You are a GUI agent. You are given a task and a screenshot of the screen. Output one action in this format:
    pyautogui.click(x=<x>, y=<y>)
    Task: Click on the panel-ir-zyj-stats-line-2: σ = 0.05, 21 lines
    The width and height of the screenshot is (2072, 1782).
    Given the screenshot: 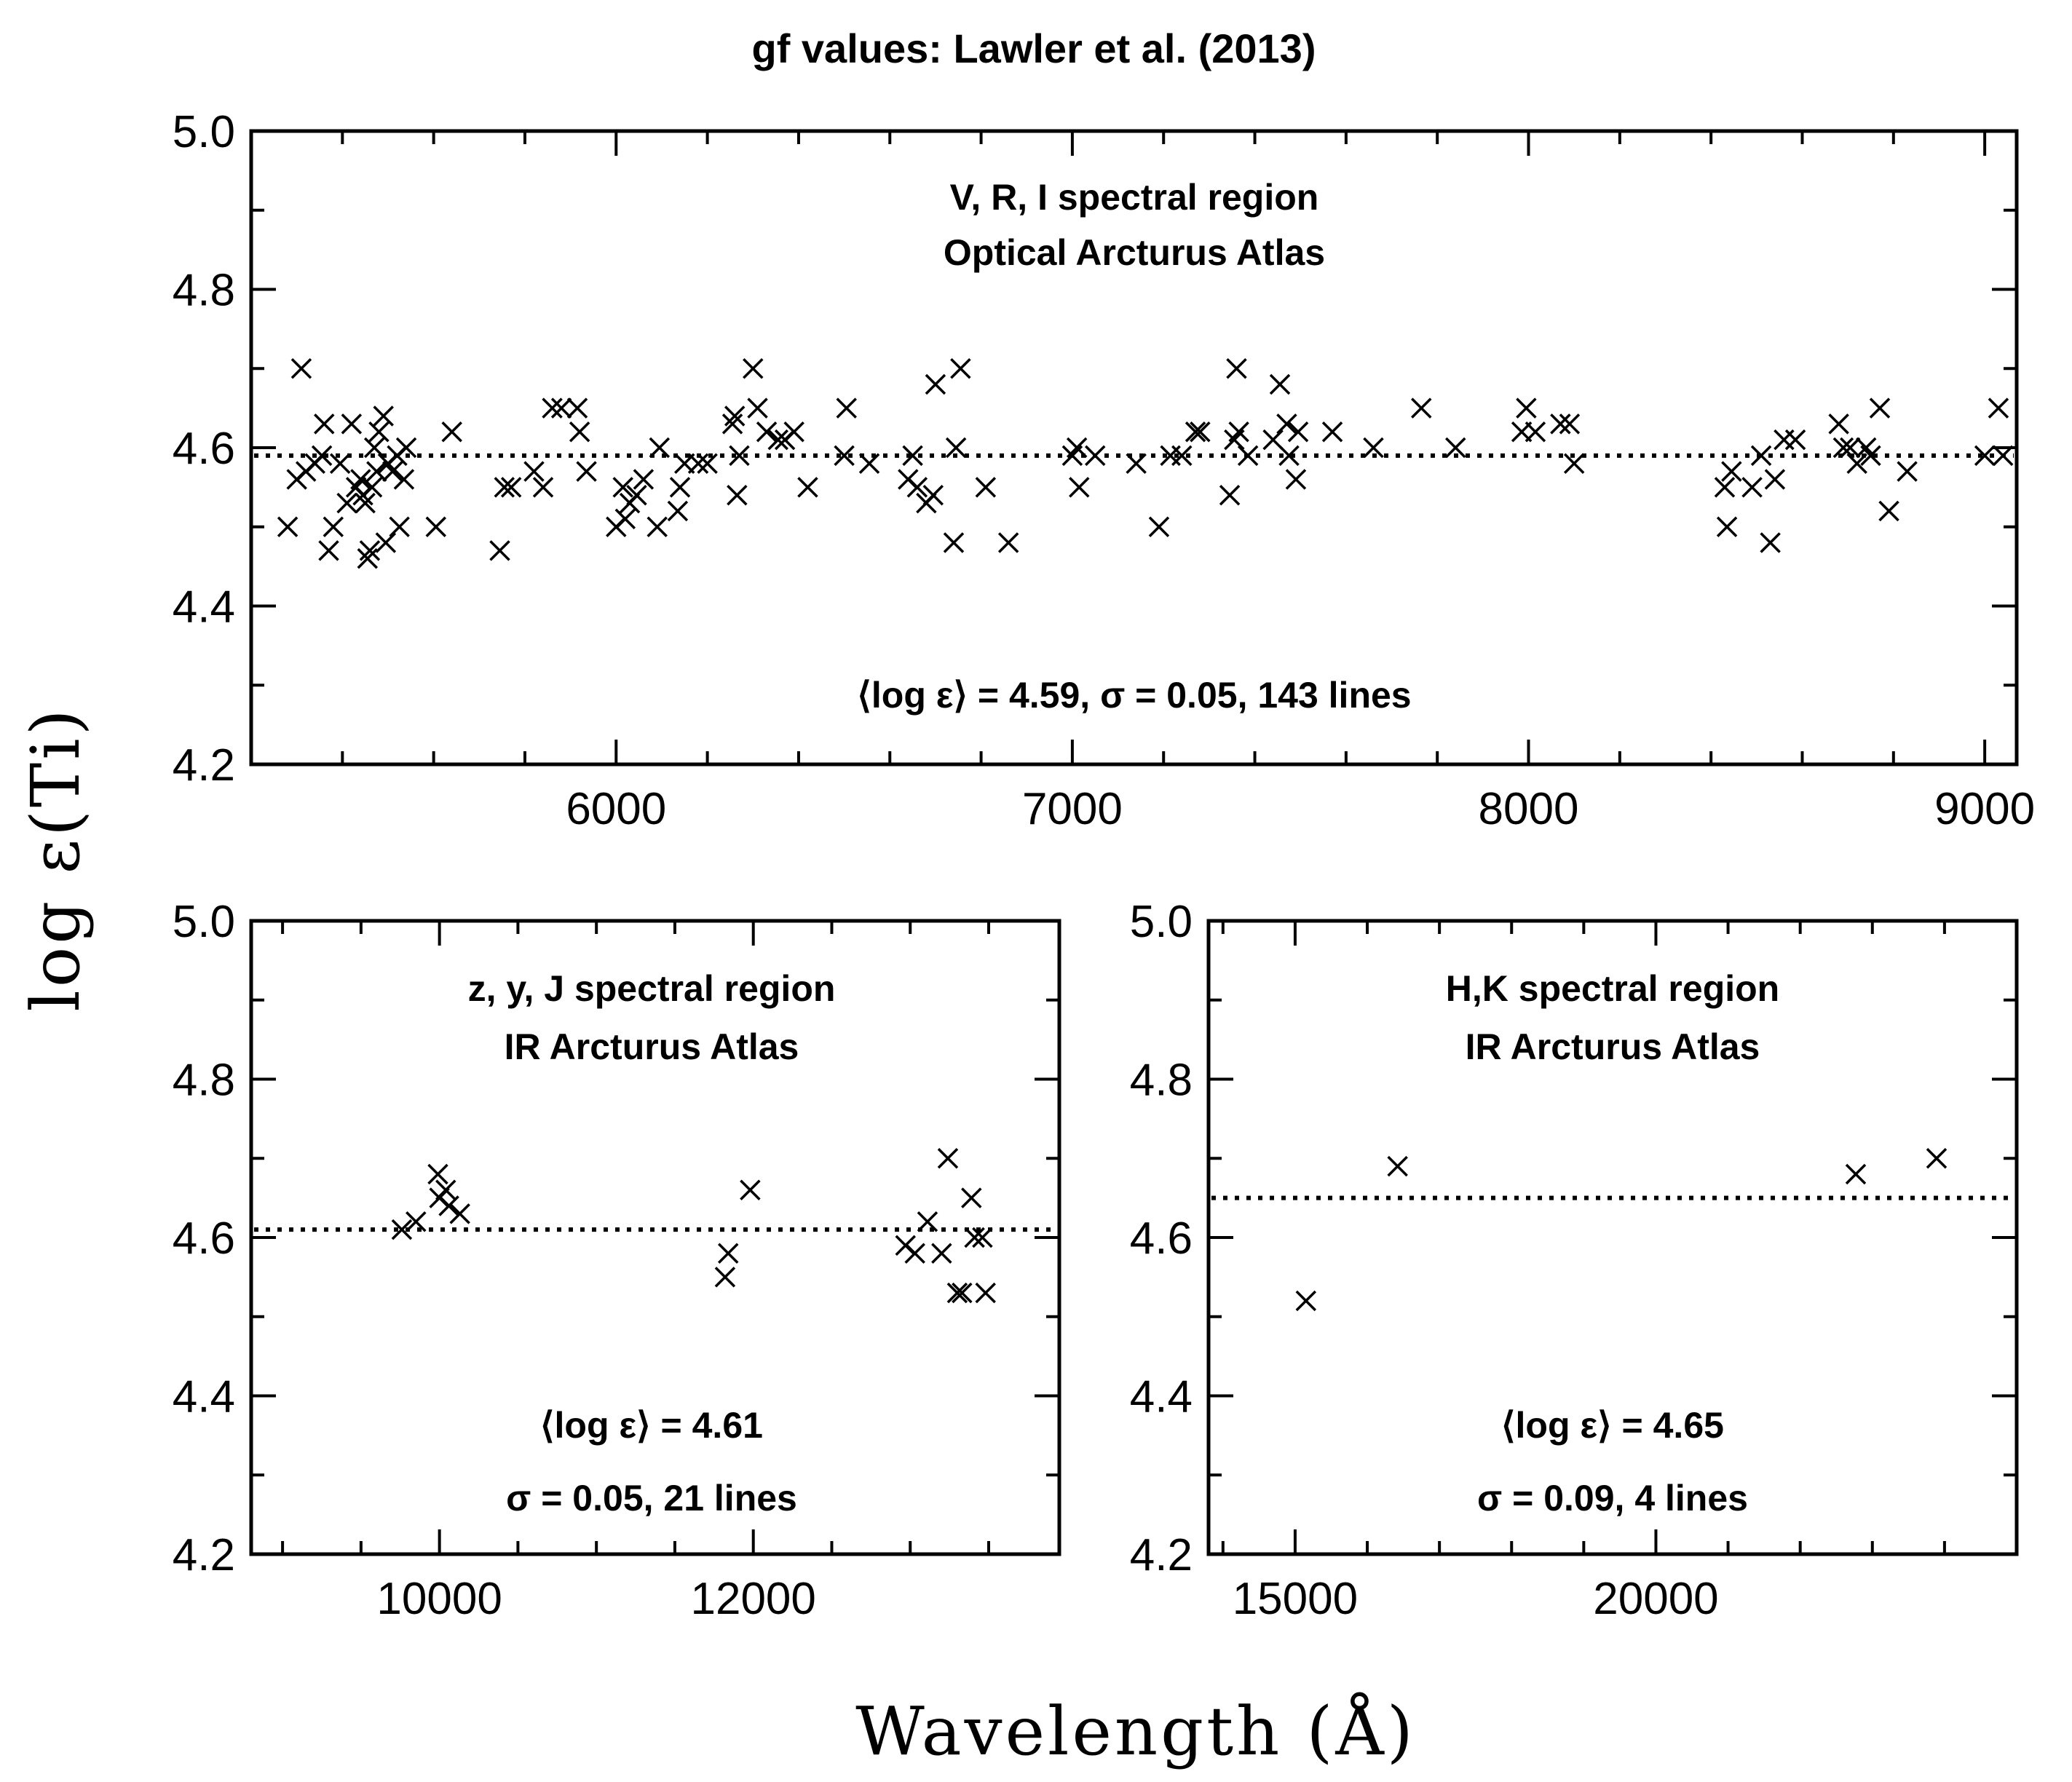 What is the action you would take?
    pyautogui.click(x=651, y=1498)
    